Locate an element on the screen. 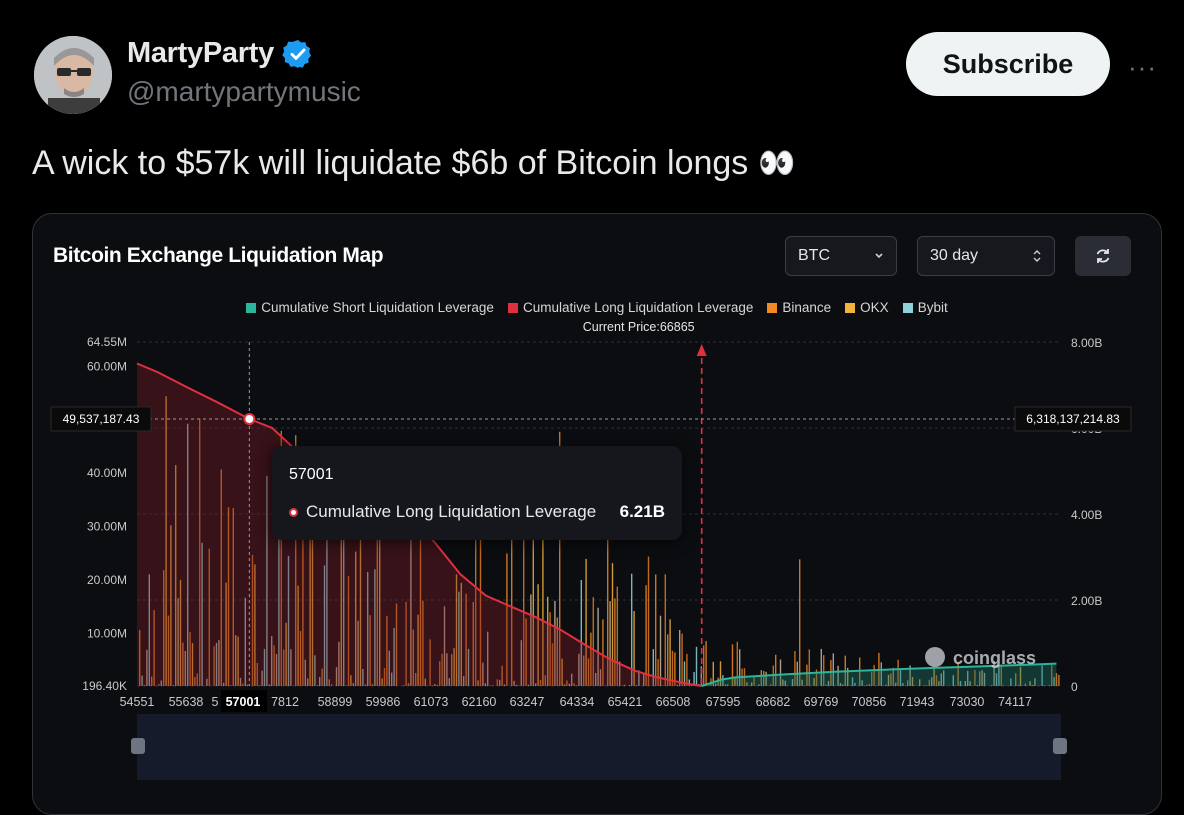 Image resolution: width=1184 pixels, height=815 pixels. tooltip-value: 6.21B is located at coordinates (642, 512).